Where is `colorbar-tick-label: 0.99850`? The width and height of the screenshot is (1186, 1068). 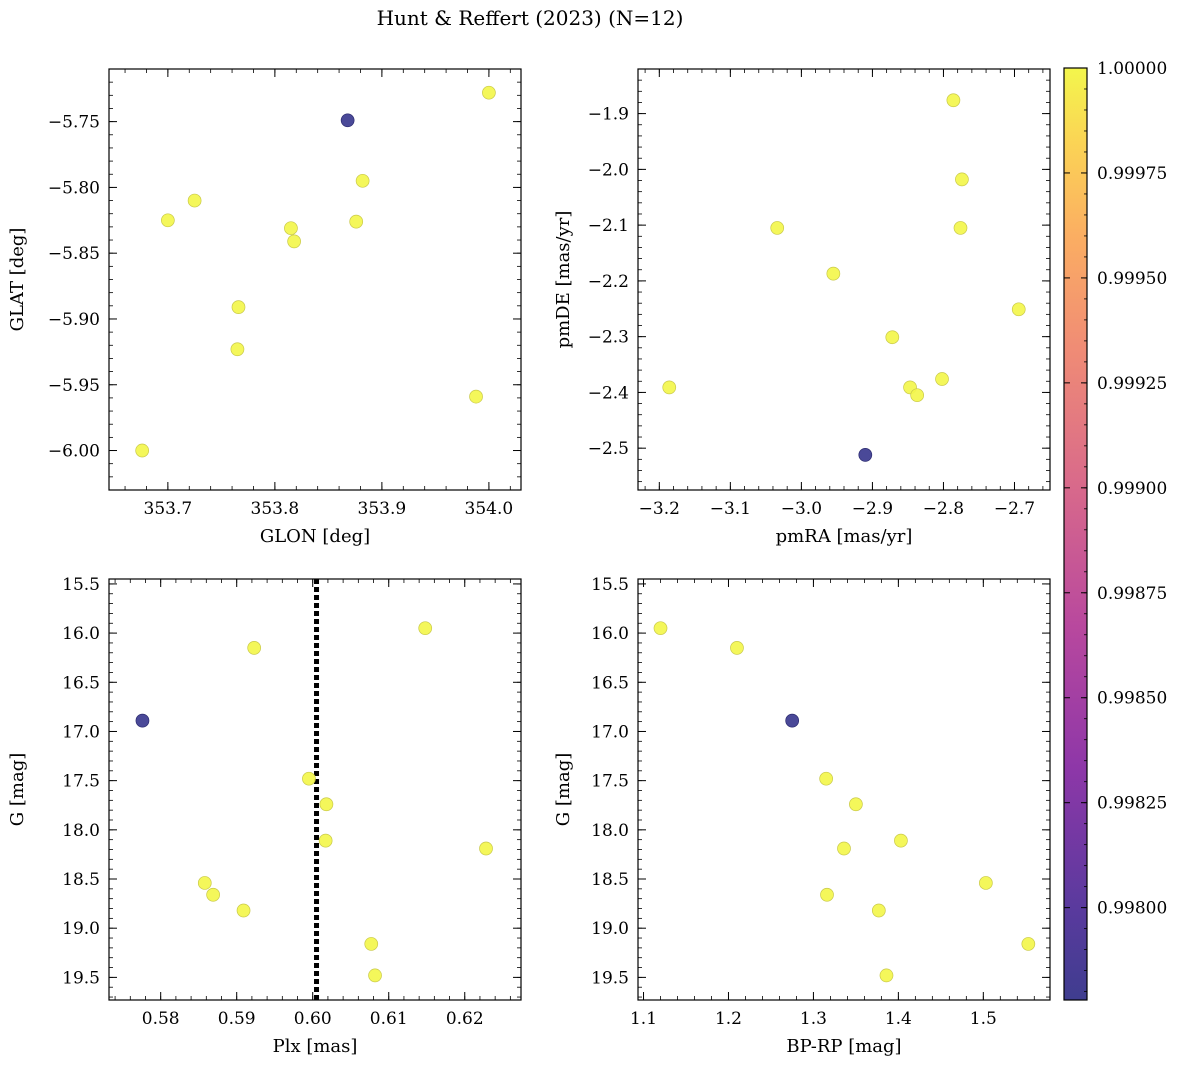 colorbar-tick-label: 0.99850 is located at coordinates (1132, 699).